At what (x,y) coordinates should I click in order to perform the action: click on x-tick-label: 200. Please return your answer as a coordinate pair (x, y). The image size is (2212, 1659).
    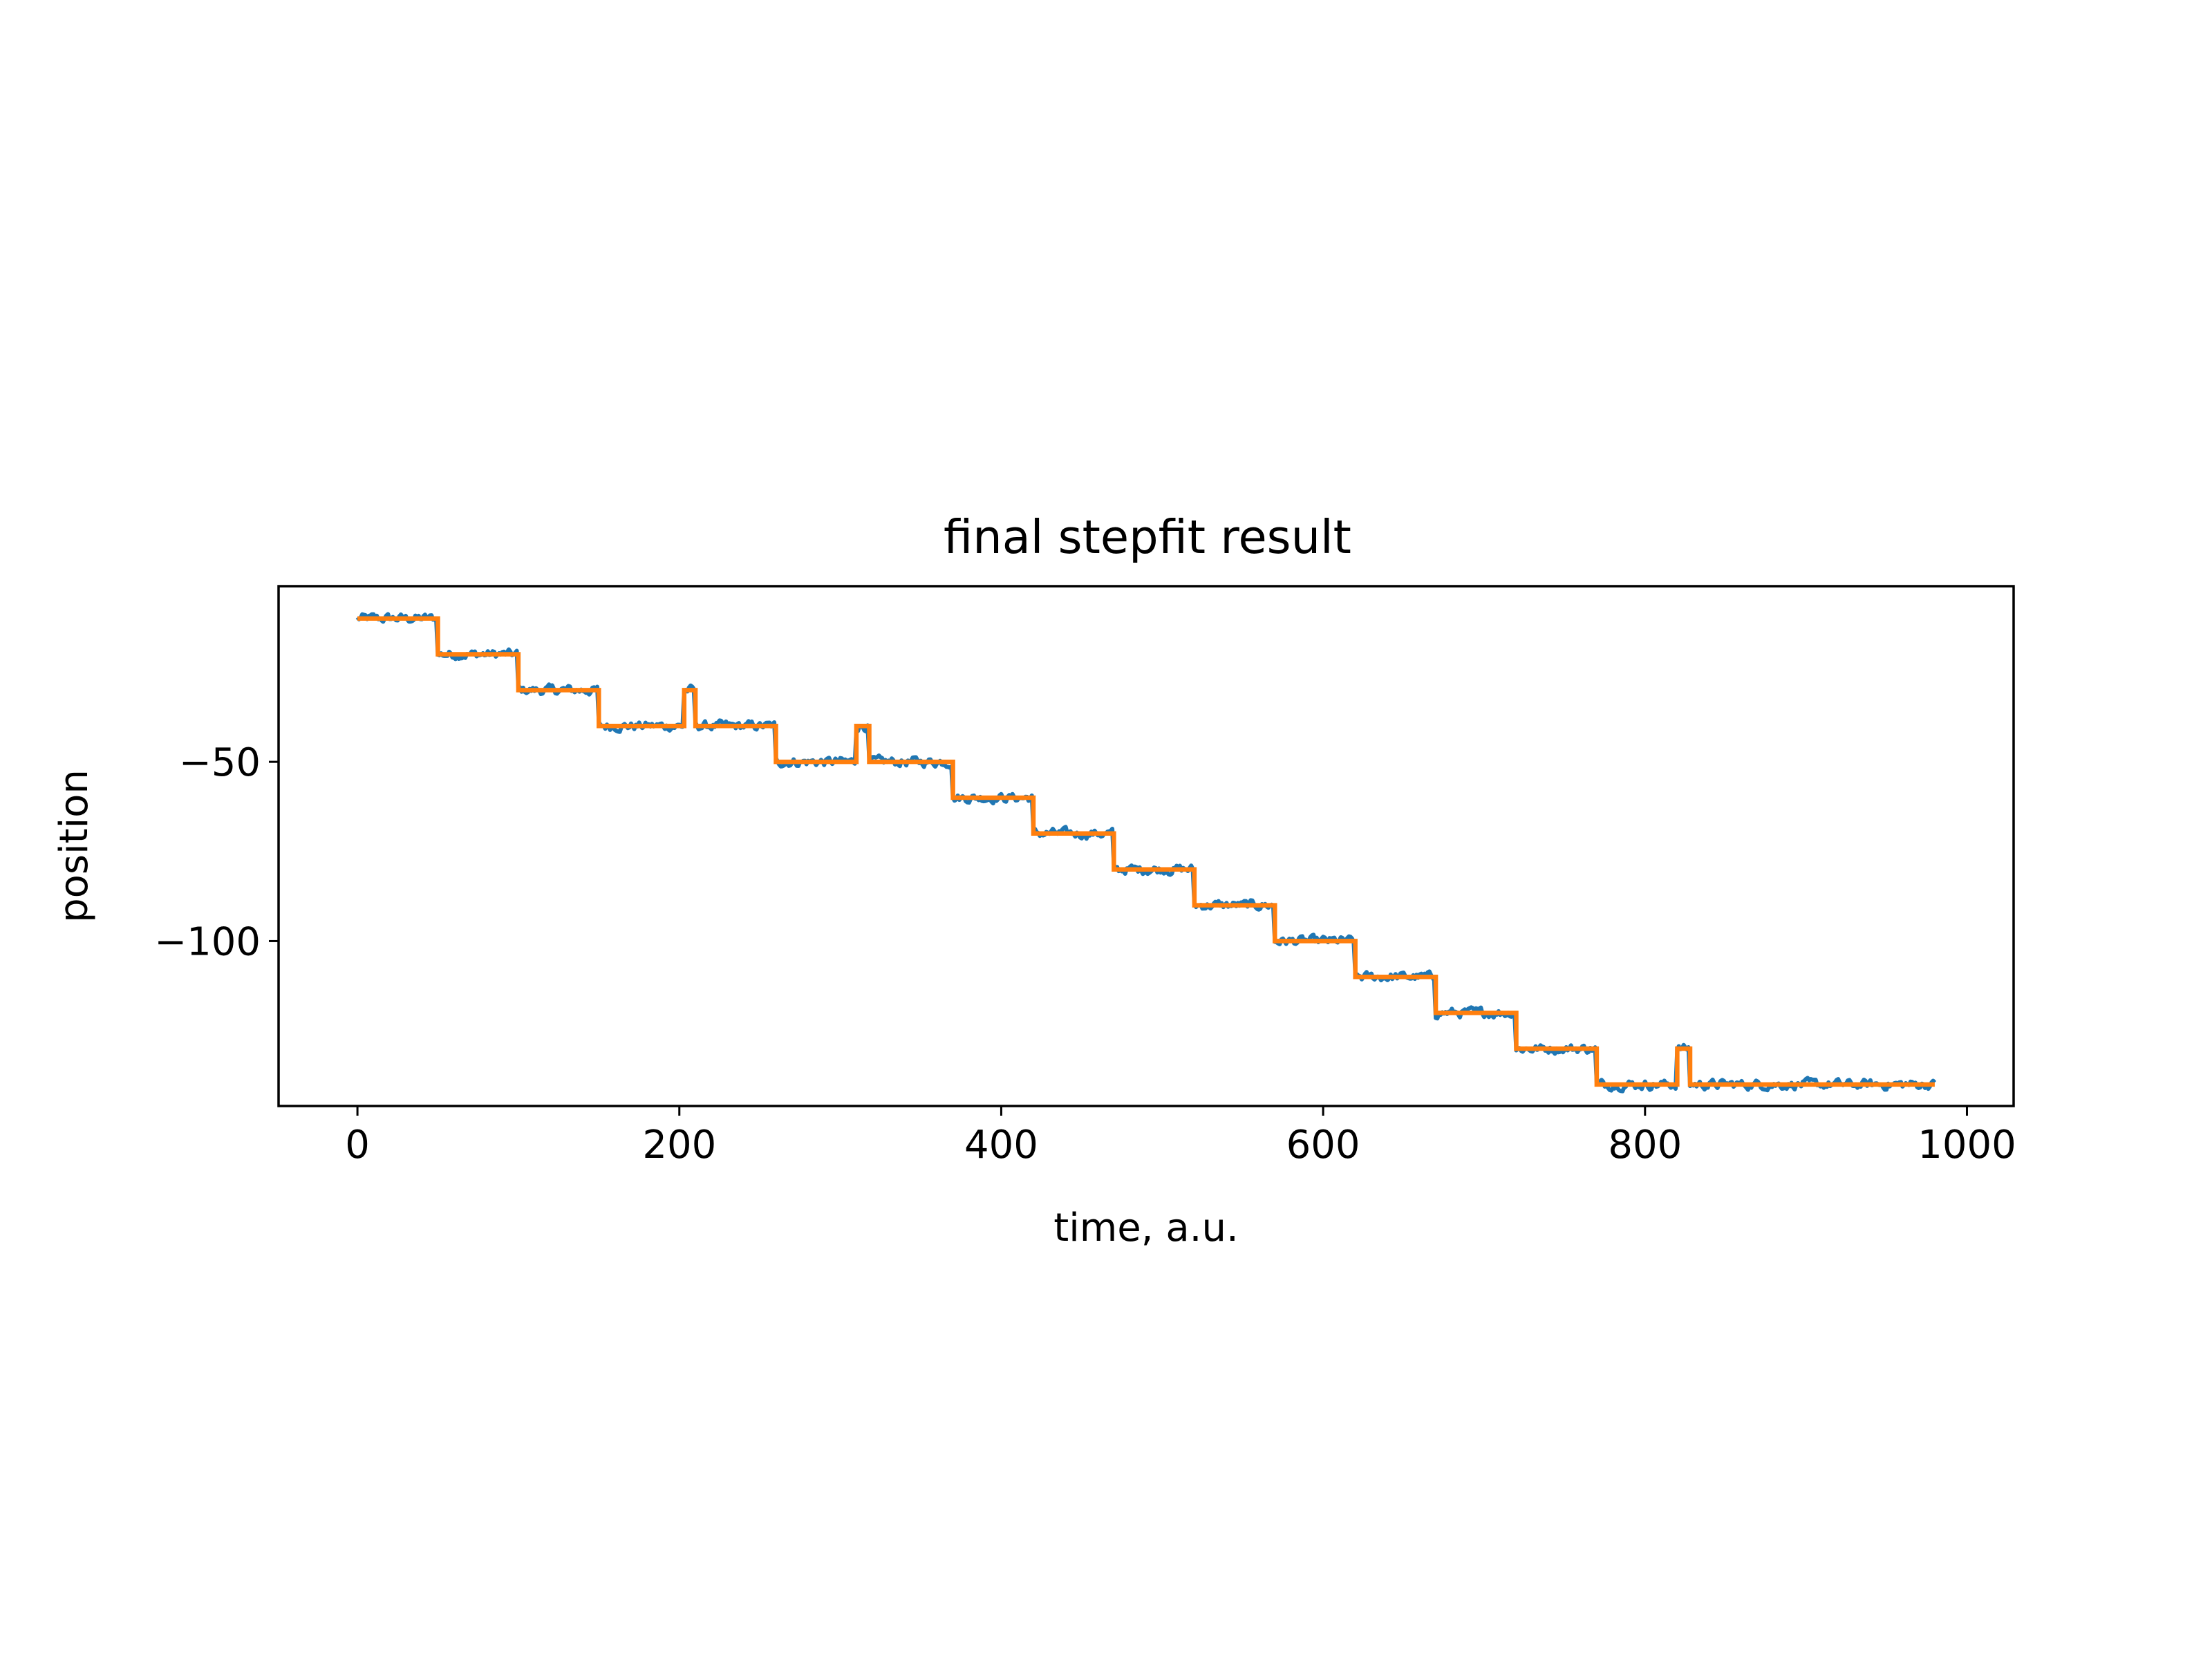
    Looking at the image, I should click on (679, 1145).